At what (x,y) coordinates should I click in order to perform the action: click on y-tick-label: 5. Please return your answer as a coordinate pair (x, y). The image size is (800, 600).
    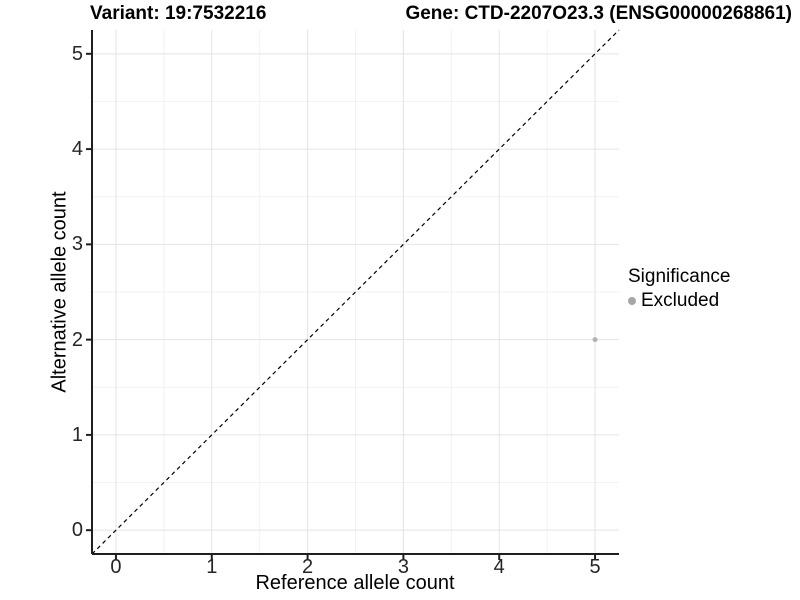
    Looking at the image, I should click on (77, 53).